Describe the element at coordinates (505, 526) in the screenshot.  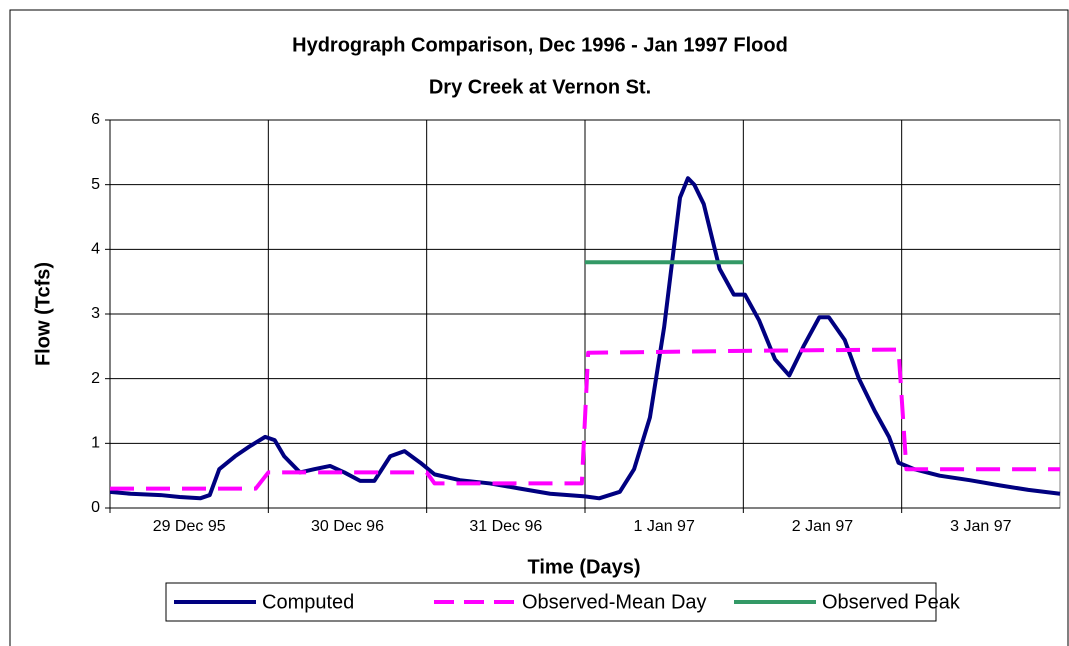
I see `x-tick-label: 31 Dec 96` at that location.